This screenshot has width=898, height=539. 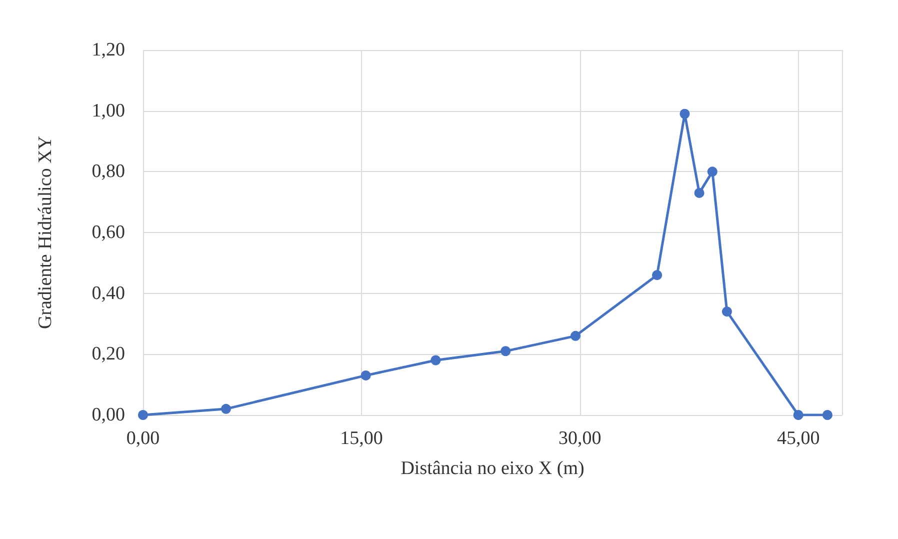 What do you see at coordinates (108, 171) in the screenshot?
I see `y-tick-label: 0,80` at bounding box center [108, 171].